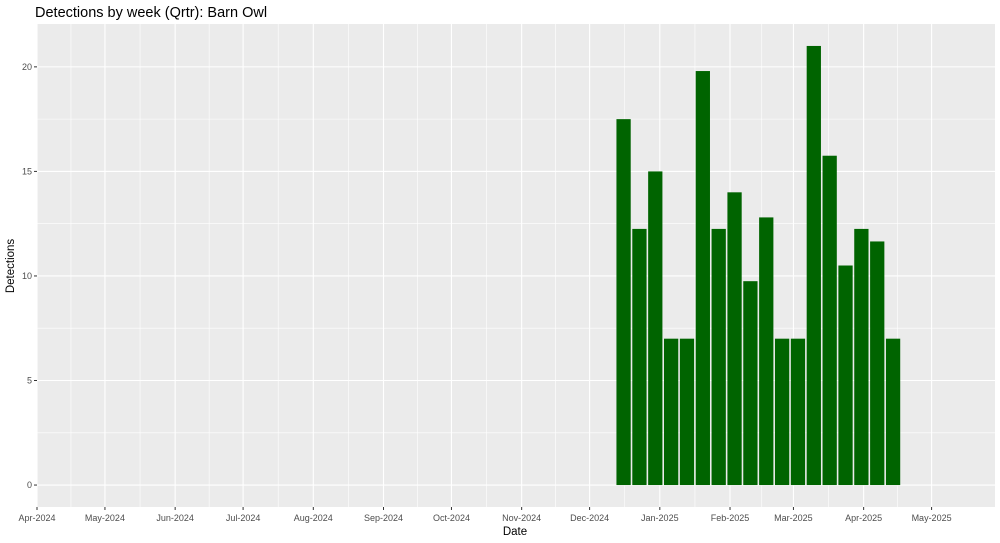  Describe the element at coordinates (589, 518) in the screenshot. I see `x-tick-label: Dec-2024` at that location.